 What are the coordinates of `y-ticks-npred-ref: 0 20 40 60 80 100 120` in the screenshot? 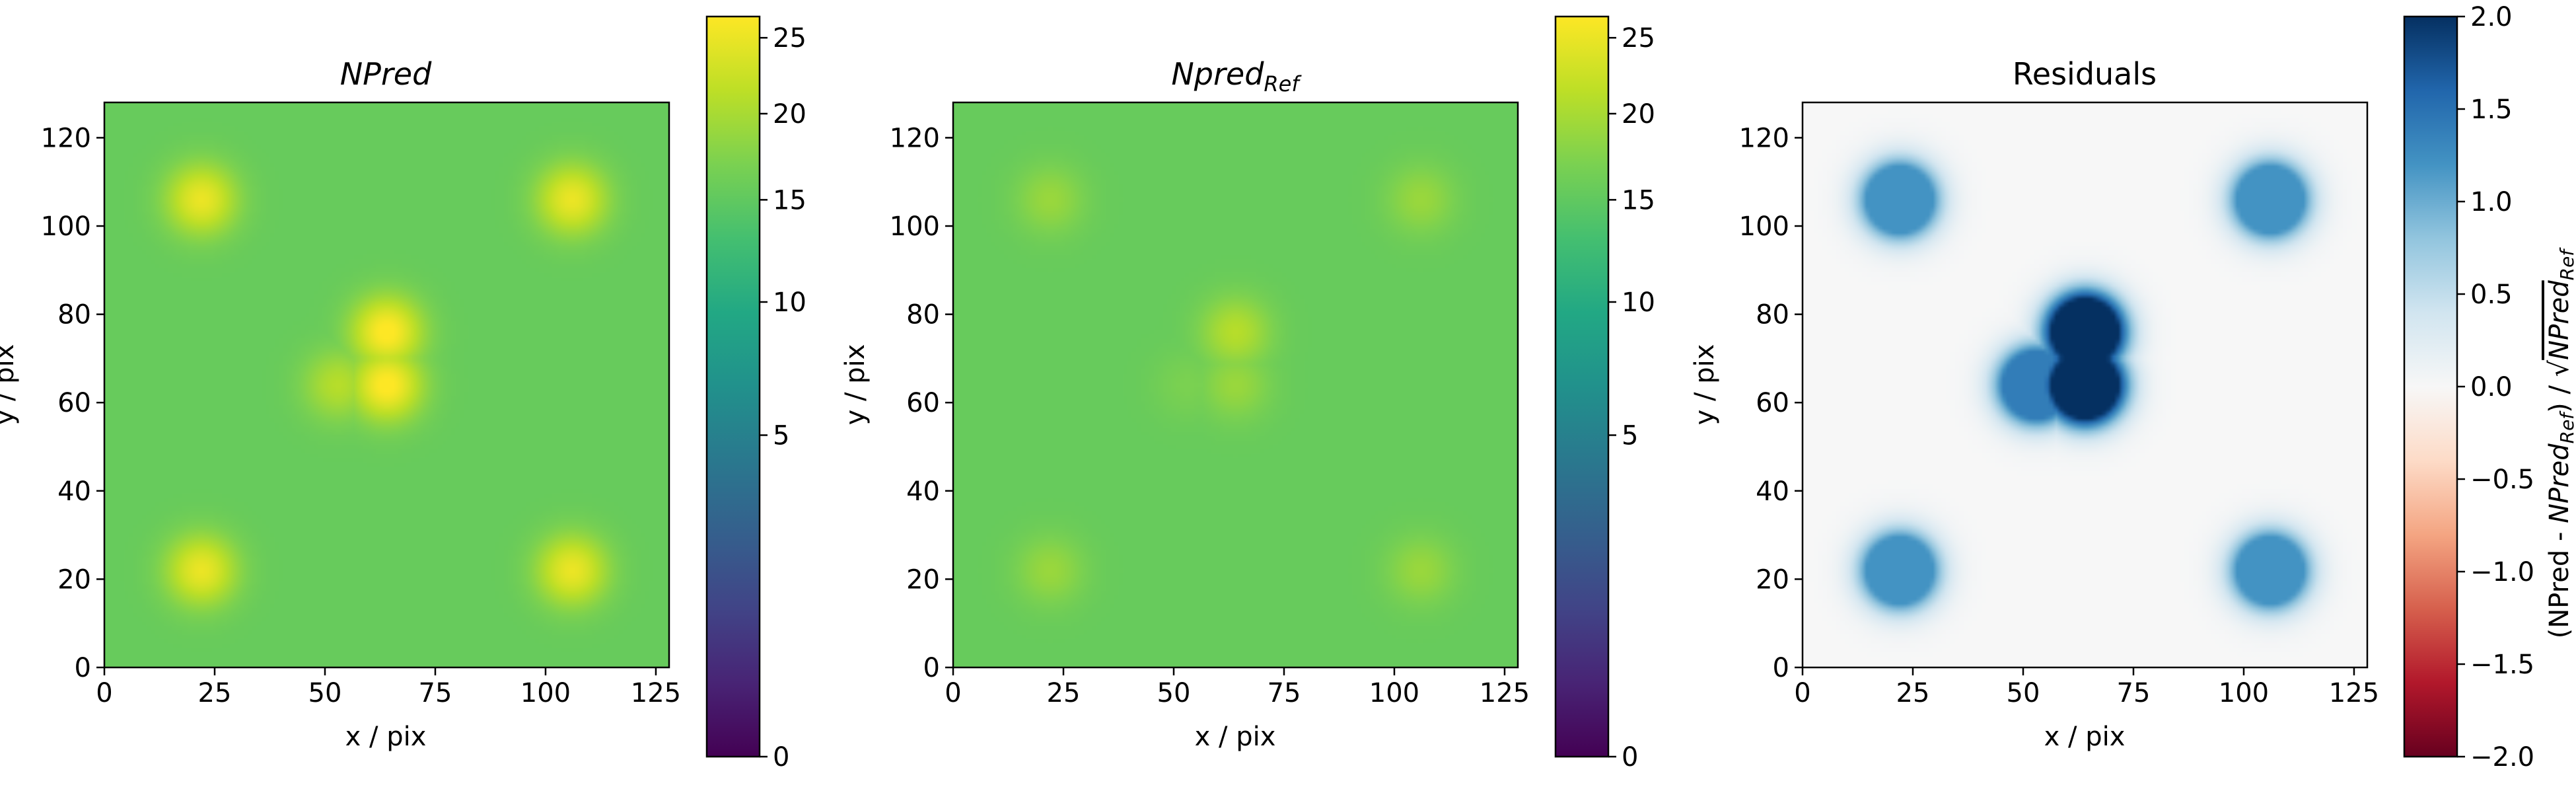 It's located at (922, 403).